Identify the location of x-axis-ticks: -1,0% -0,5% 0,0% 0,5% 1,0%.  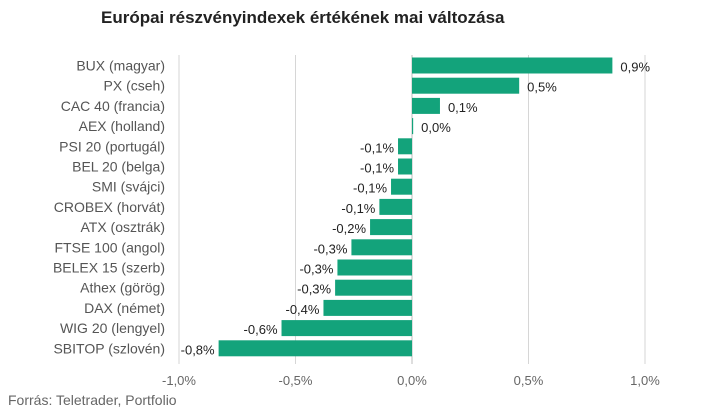
(411, 380).